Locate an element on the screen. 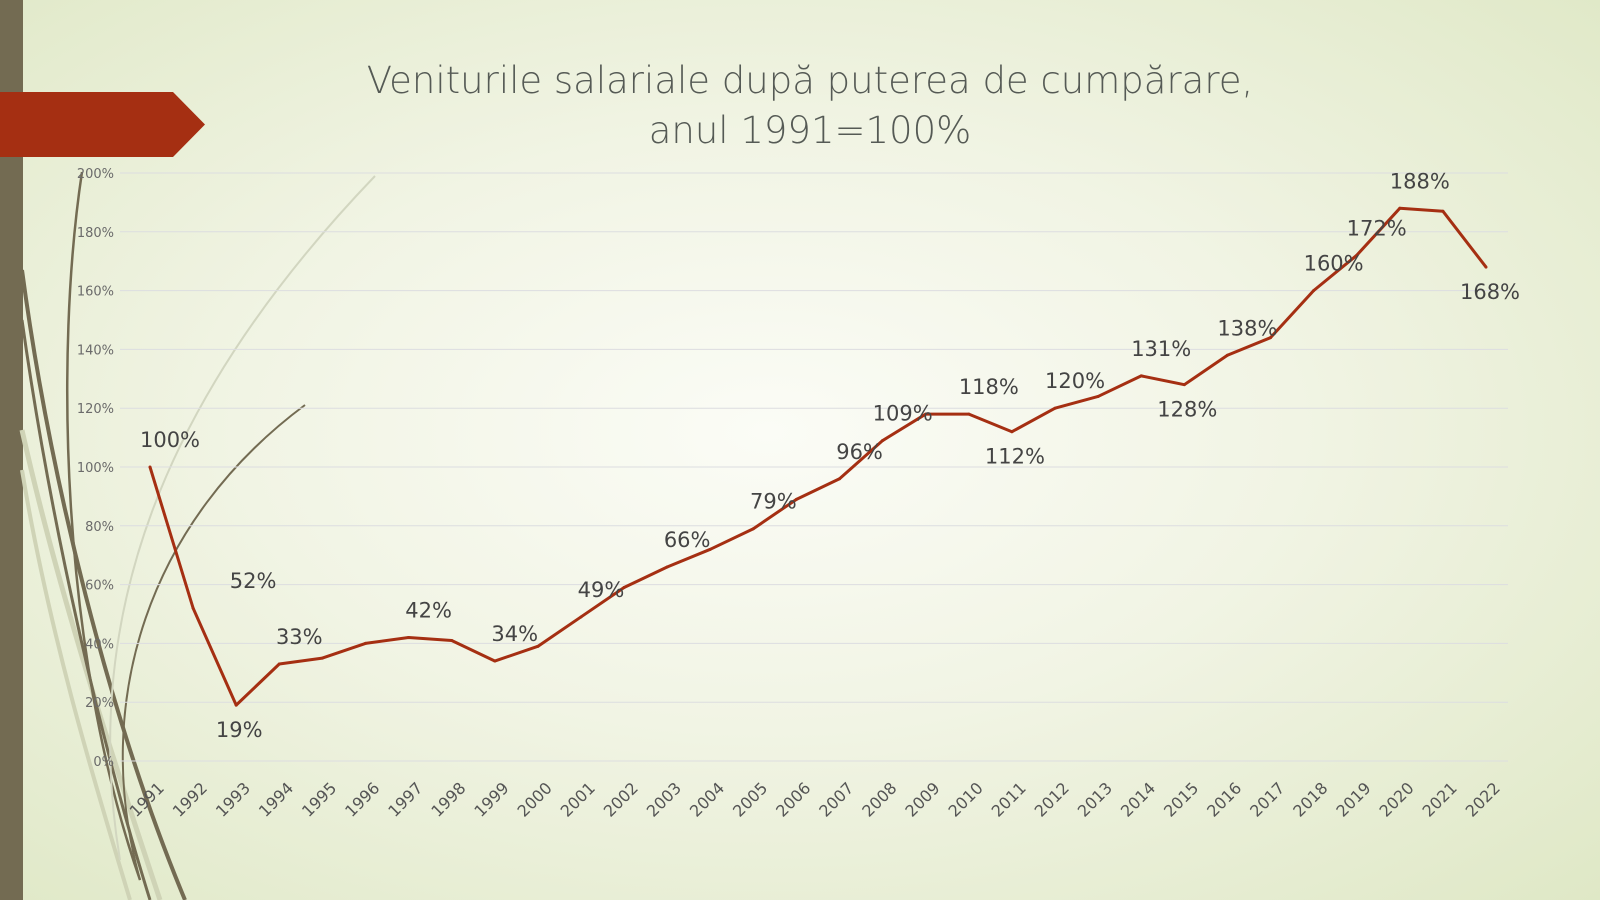 The image size is (1600, 900). data-label: 160% is located at coordinates (1334, 264).